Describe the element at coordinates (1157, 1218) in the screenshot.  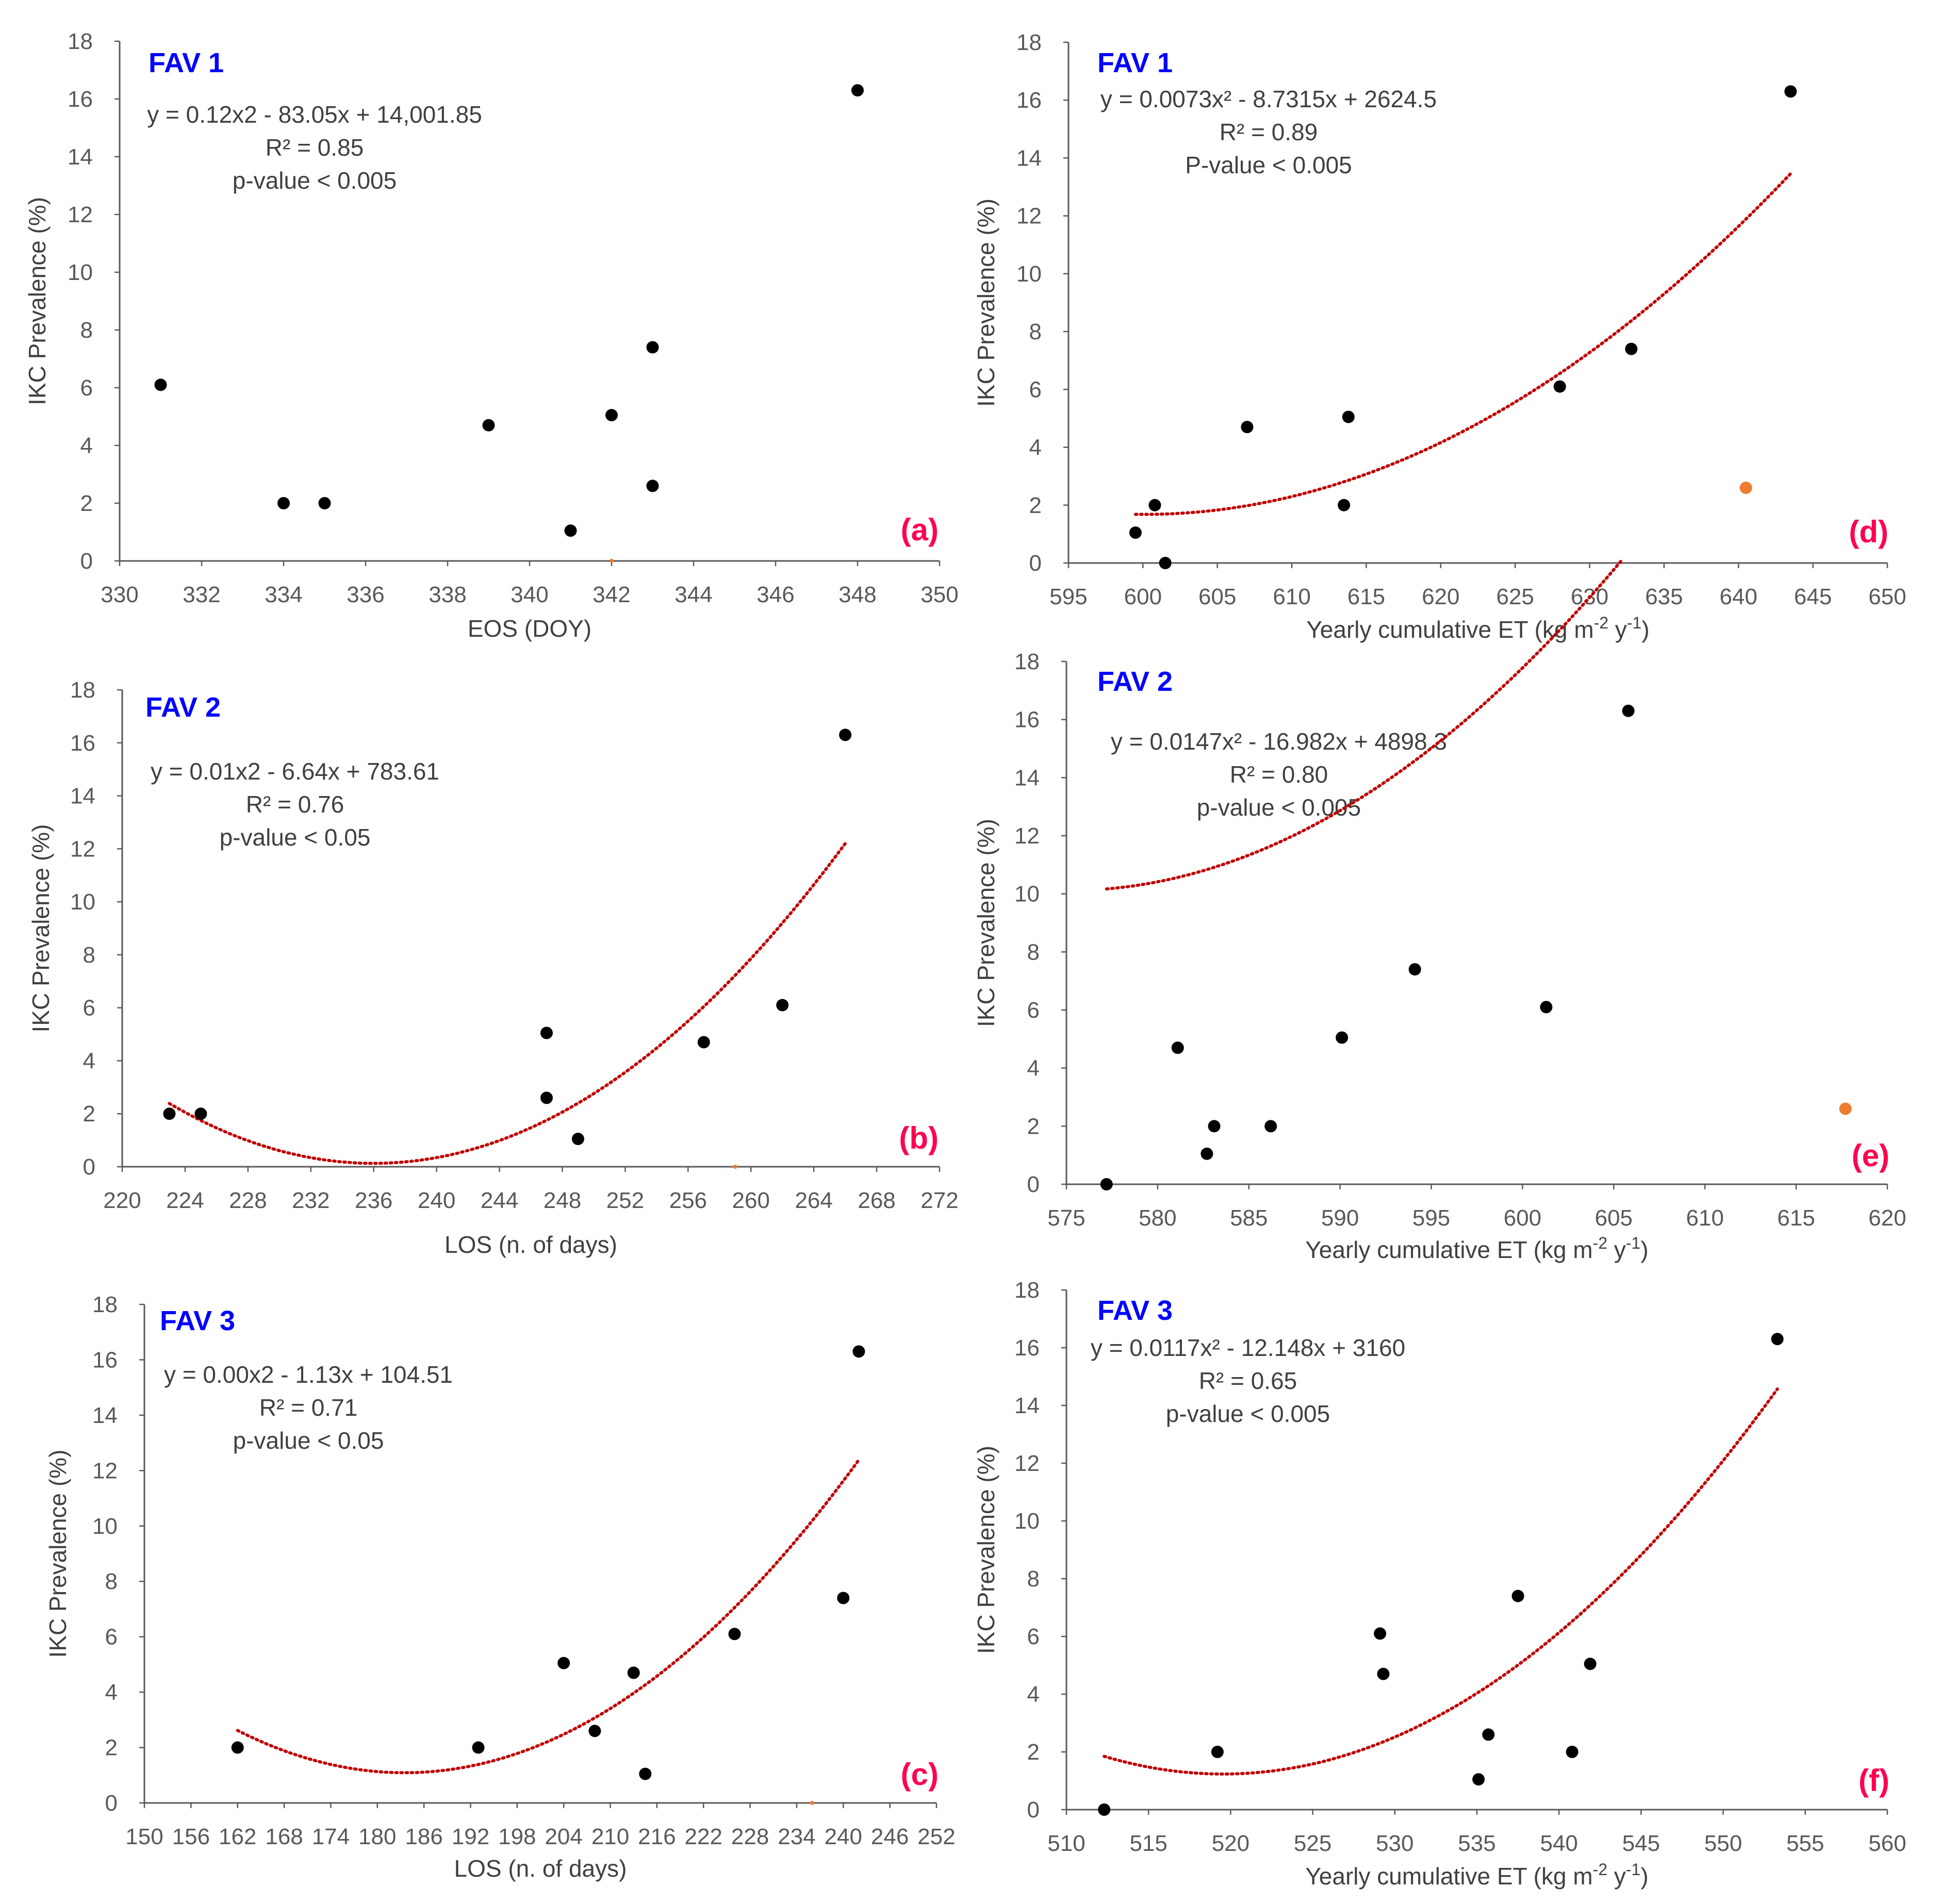
I see `x-tick-label: 580` at that location.